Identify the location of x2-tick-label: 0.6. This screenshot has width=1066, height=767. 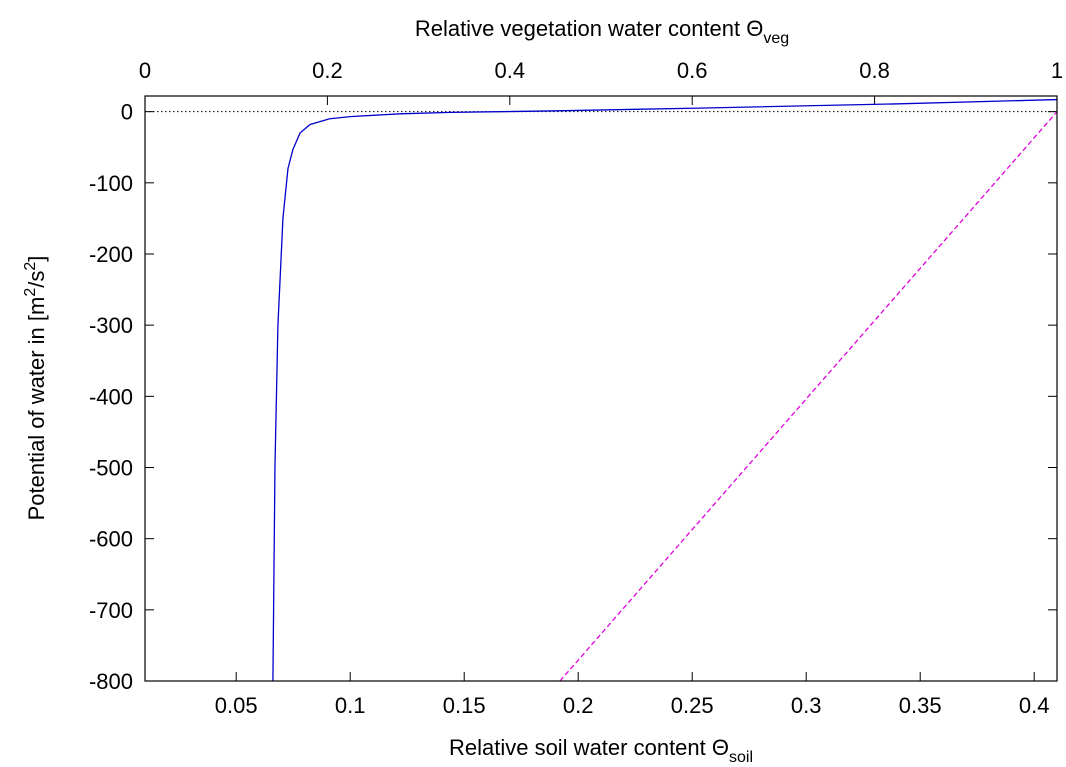
(692, 70).